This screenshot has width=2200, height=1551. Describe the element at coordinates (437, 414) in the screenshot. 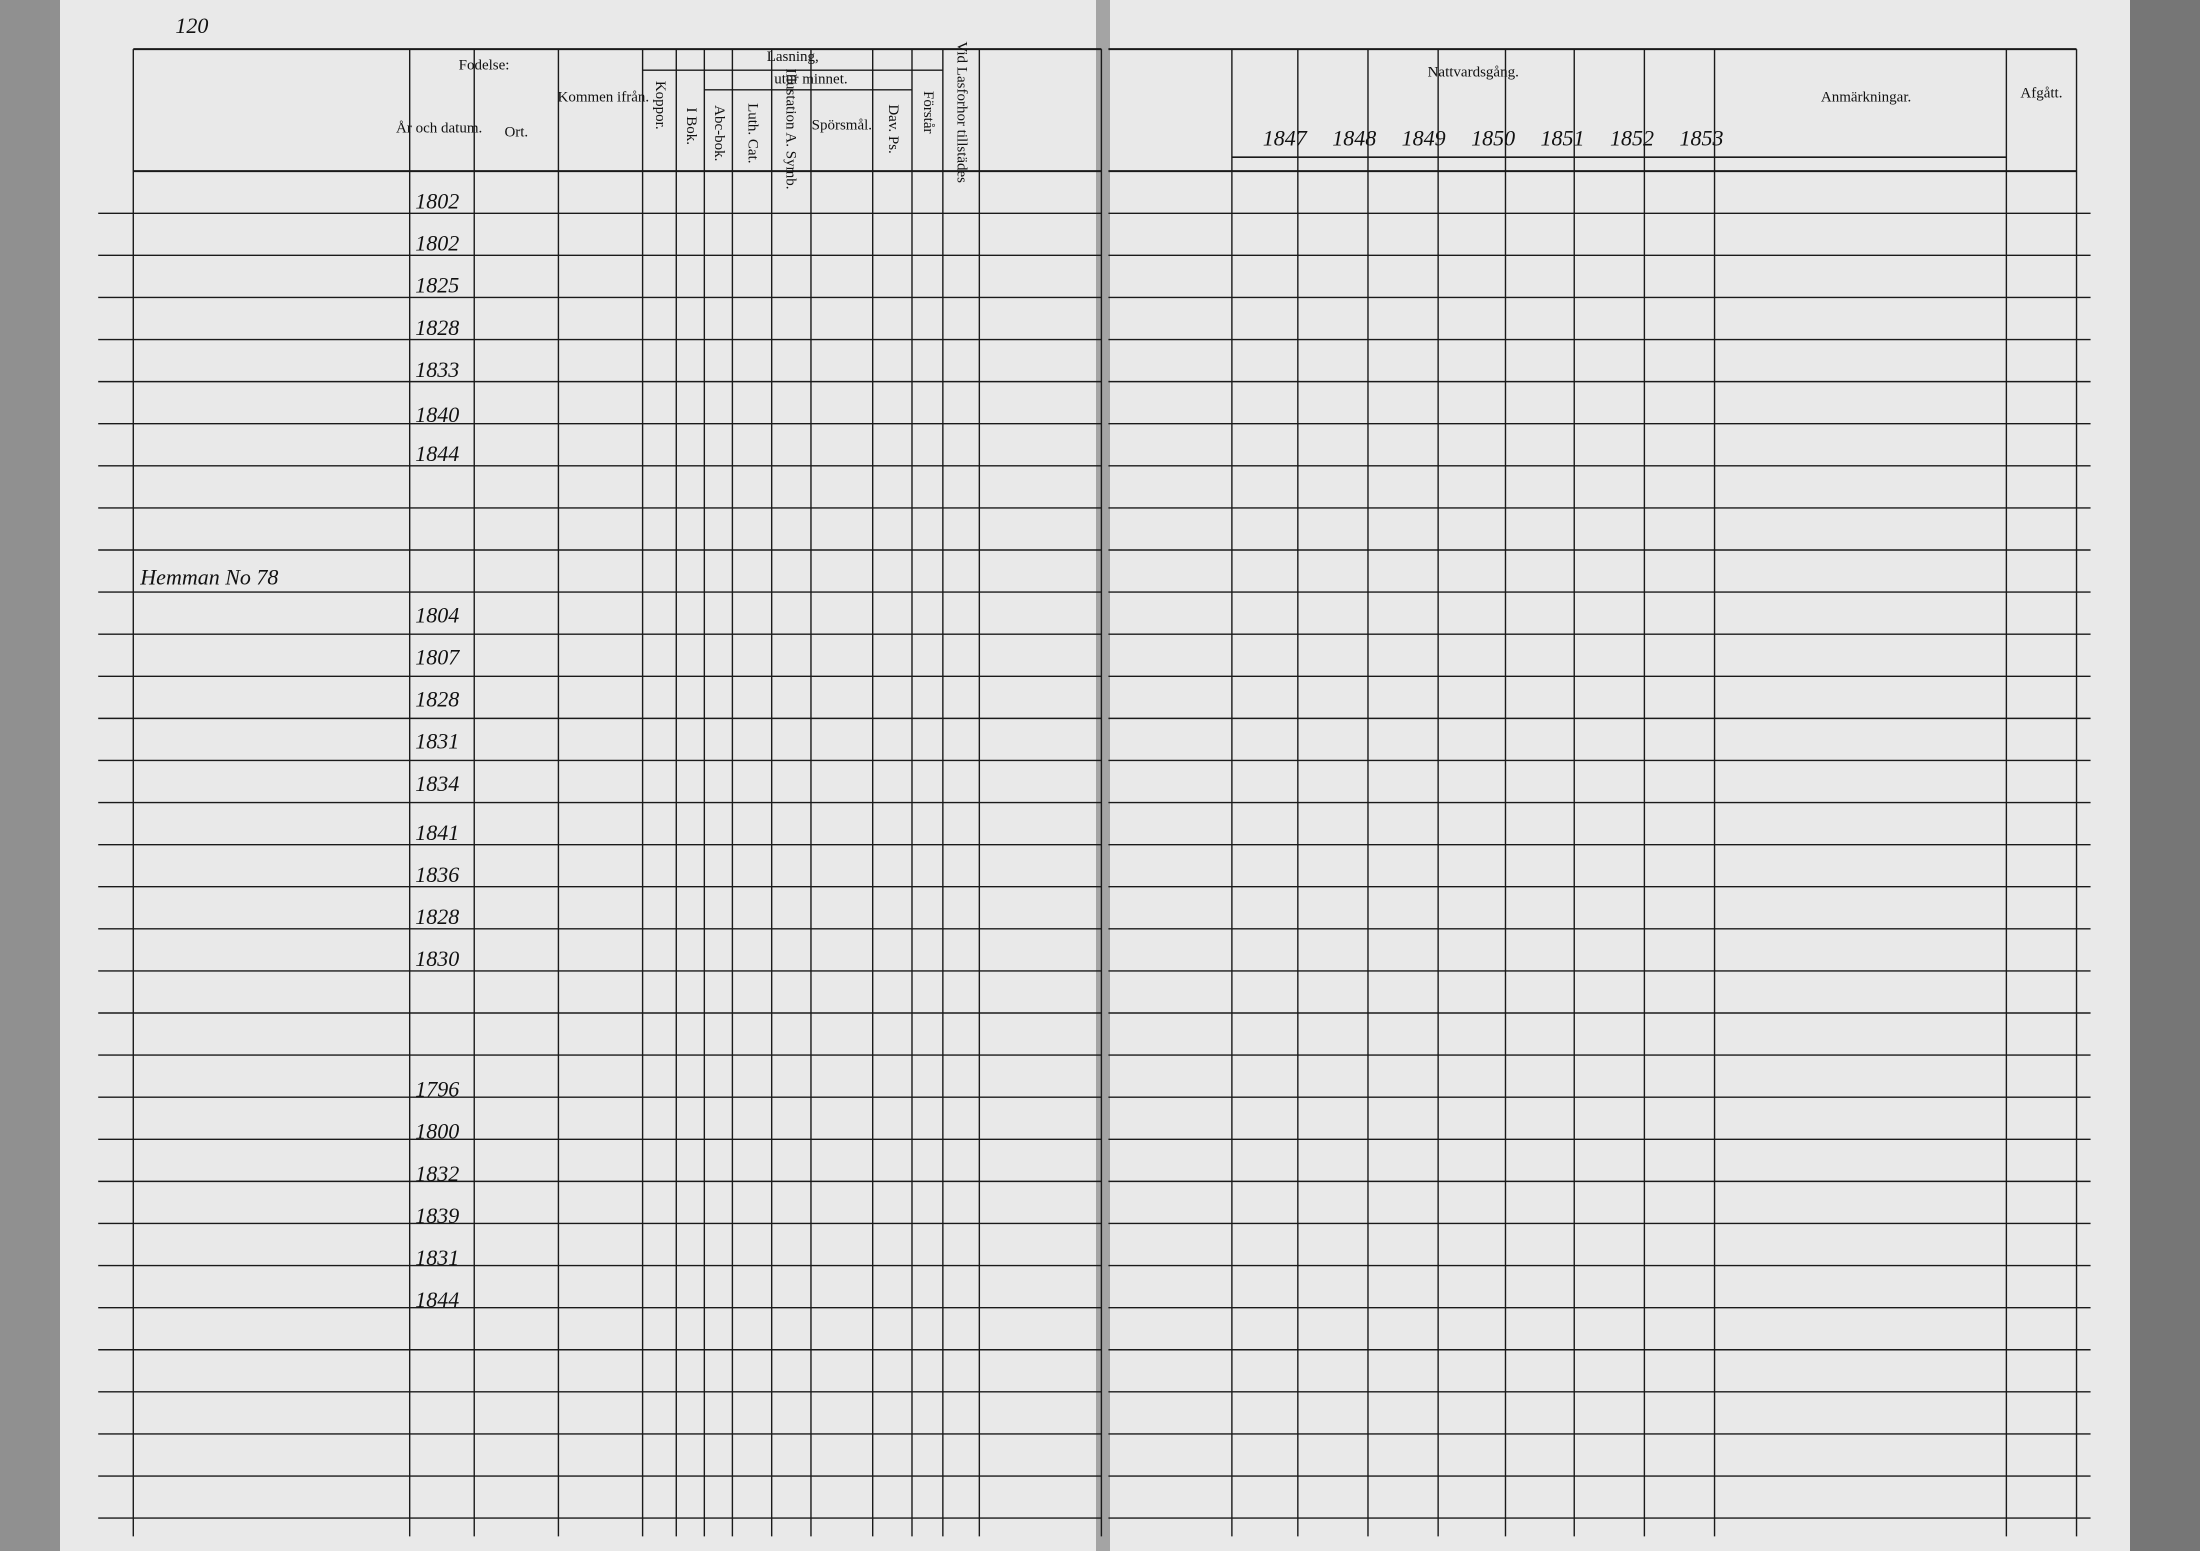

I see `birth-year: 1840` at that location.